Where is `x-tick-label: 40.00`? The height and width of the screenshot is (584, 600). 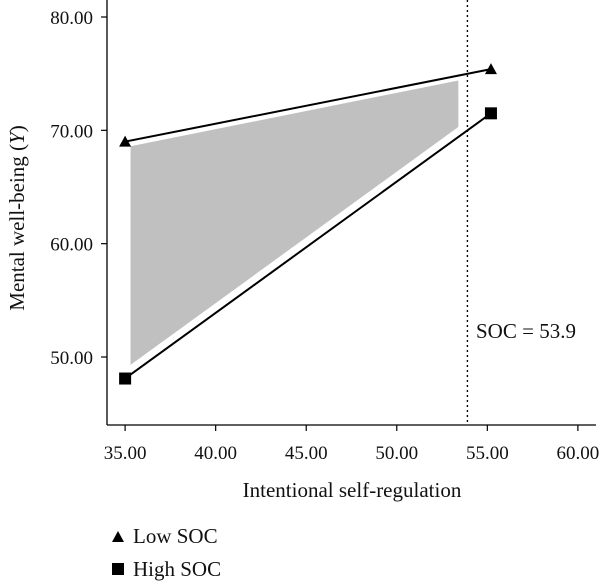
x-tick-label: 40.00 is located at coordinates (215, 453).